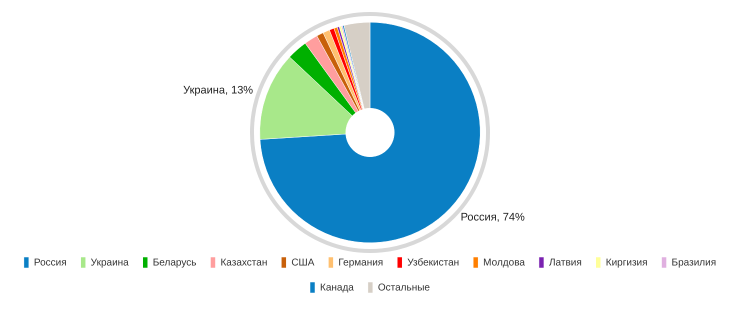 This screenshot has width=740, height=311. Describe the element at coordinates (218, 90) in the screenshot. I see `data-label: Украина, 13%` at that location.